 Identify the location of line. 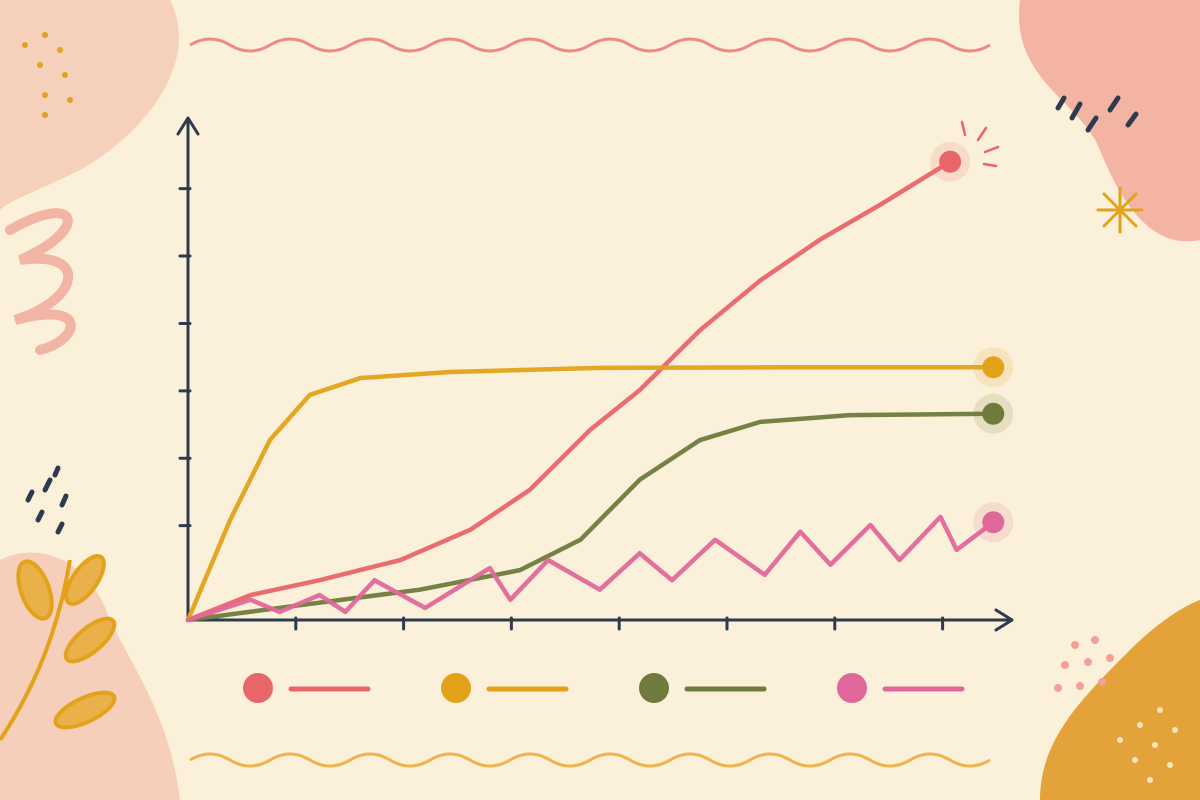
(590, 568).